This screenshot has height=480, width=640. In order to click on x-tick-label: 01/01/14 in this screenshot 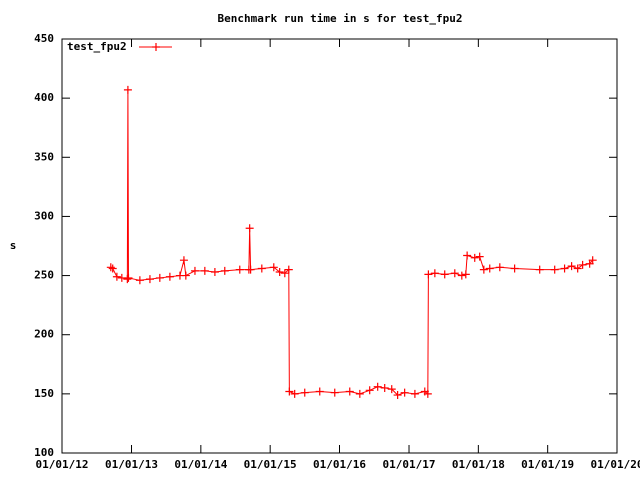, I will do `click(200, 464)`.